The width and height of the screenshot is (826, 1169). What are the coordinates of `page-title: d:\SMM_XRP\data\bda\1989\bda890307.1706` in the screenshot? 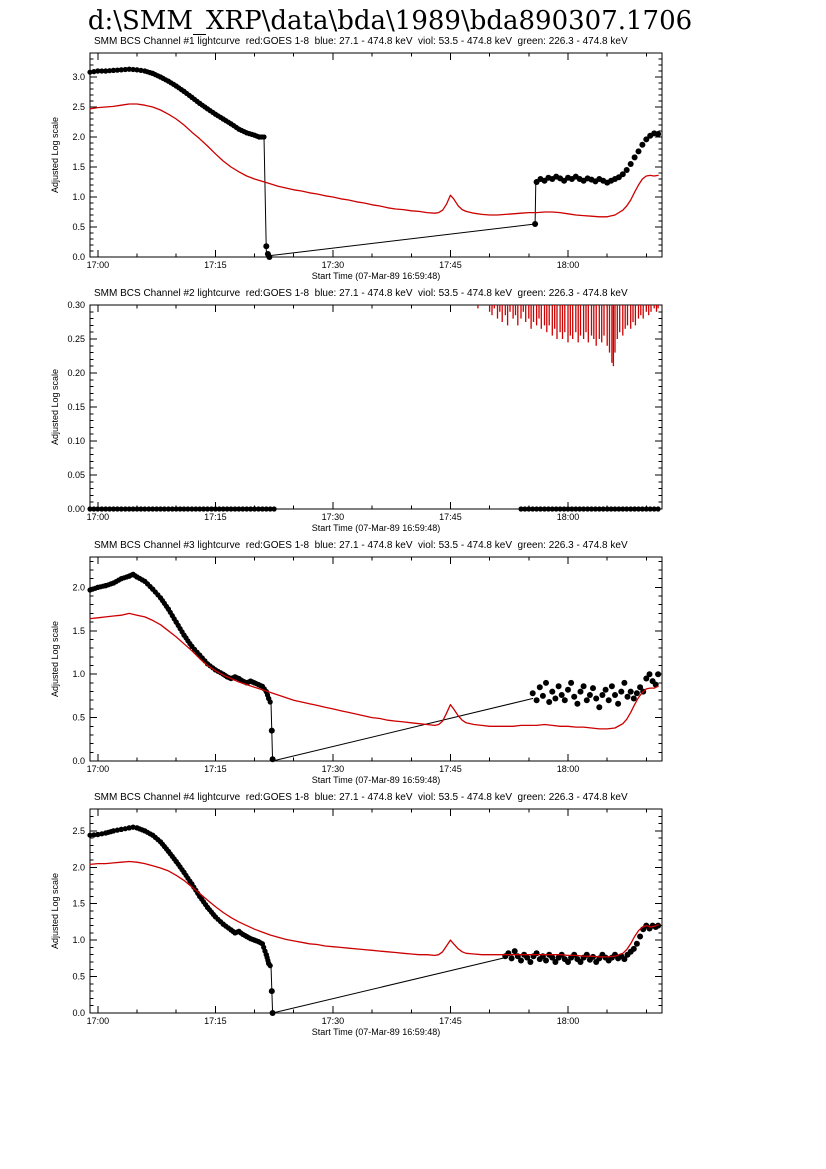 It's located at (390, 21).